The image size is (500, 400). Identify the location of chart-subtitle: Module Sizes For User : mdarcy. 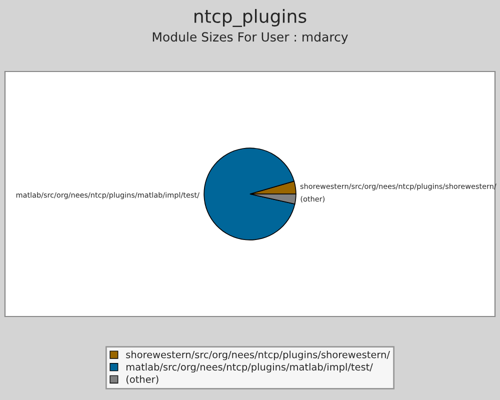
(250, 38).